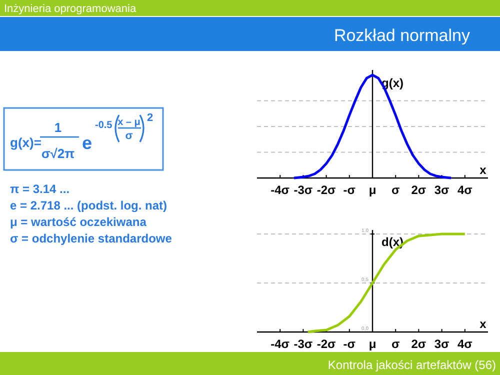 This screenshot has height=375, width=500. I want to click on line-series, so click(386, 283).